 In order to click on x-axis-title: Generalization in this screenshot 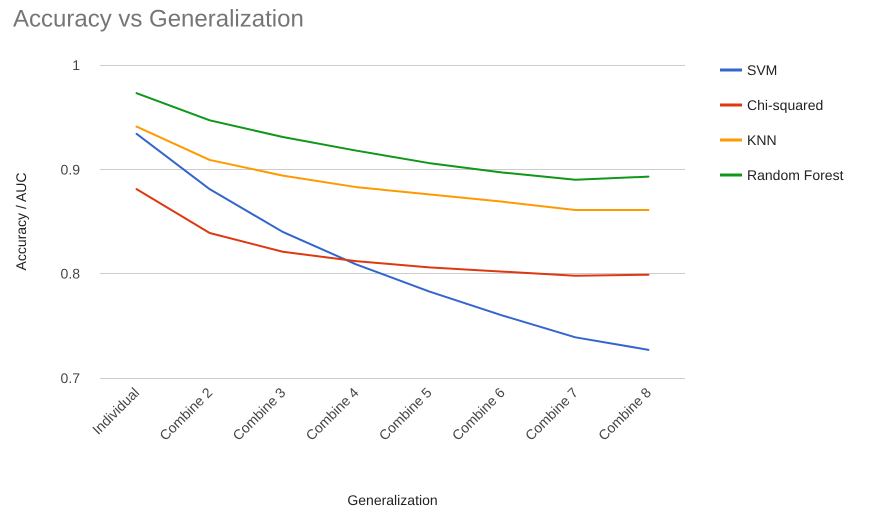, I will do `click(392, 500)`.